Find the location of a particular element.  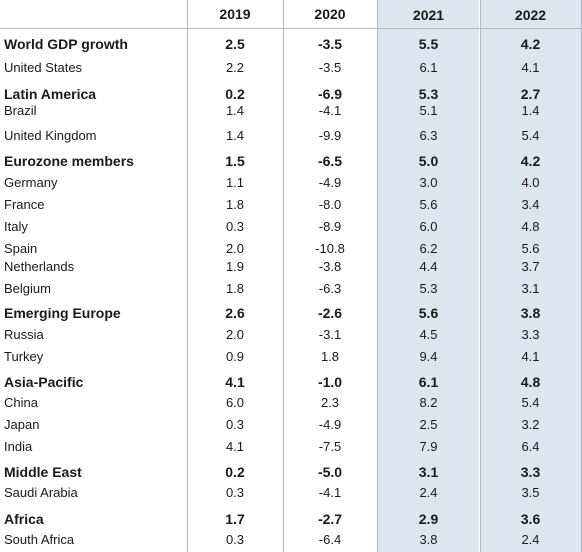

value-cell-2019: 1.7 is located at coordinates (235, 519).